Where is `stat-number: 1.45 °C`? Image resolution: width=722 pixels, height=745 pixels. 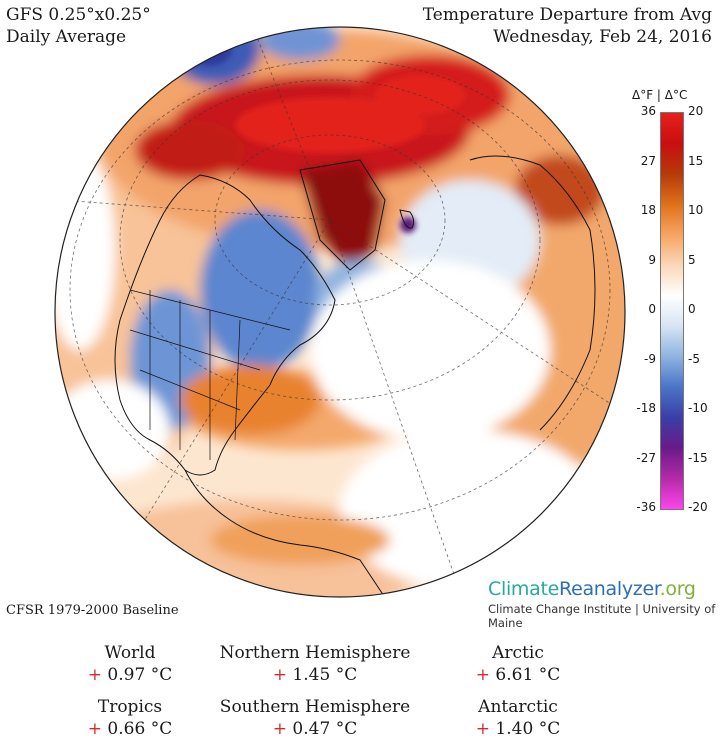
stat-number: 1.45 °C is located at coordinates (322, 675).